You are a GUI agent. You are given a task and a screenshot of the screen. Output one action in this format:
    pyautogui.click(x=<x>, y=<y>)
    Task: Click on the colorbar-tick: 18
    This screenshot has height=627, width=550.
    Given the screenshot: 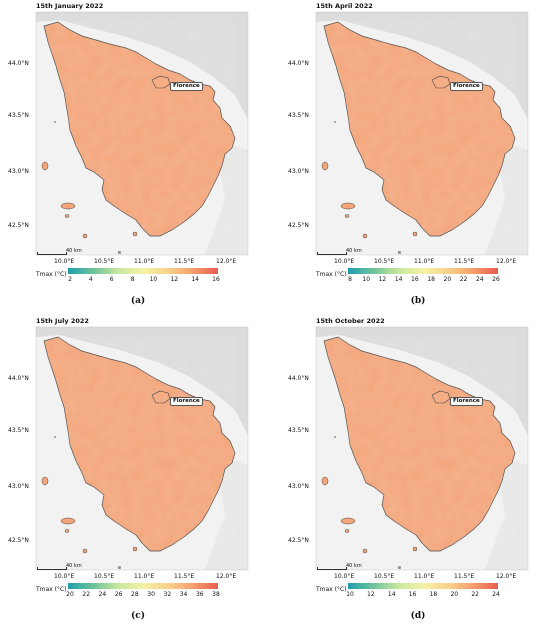 What is the action you would take?
    pyautogui.click(x=433, y=594)
    